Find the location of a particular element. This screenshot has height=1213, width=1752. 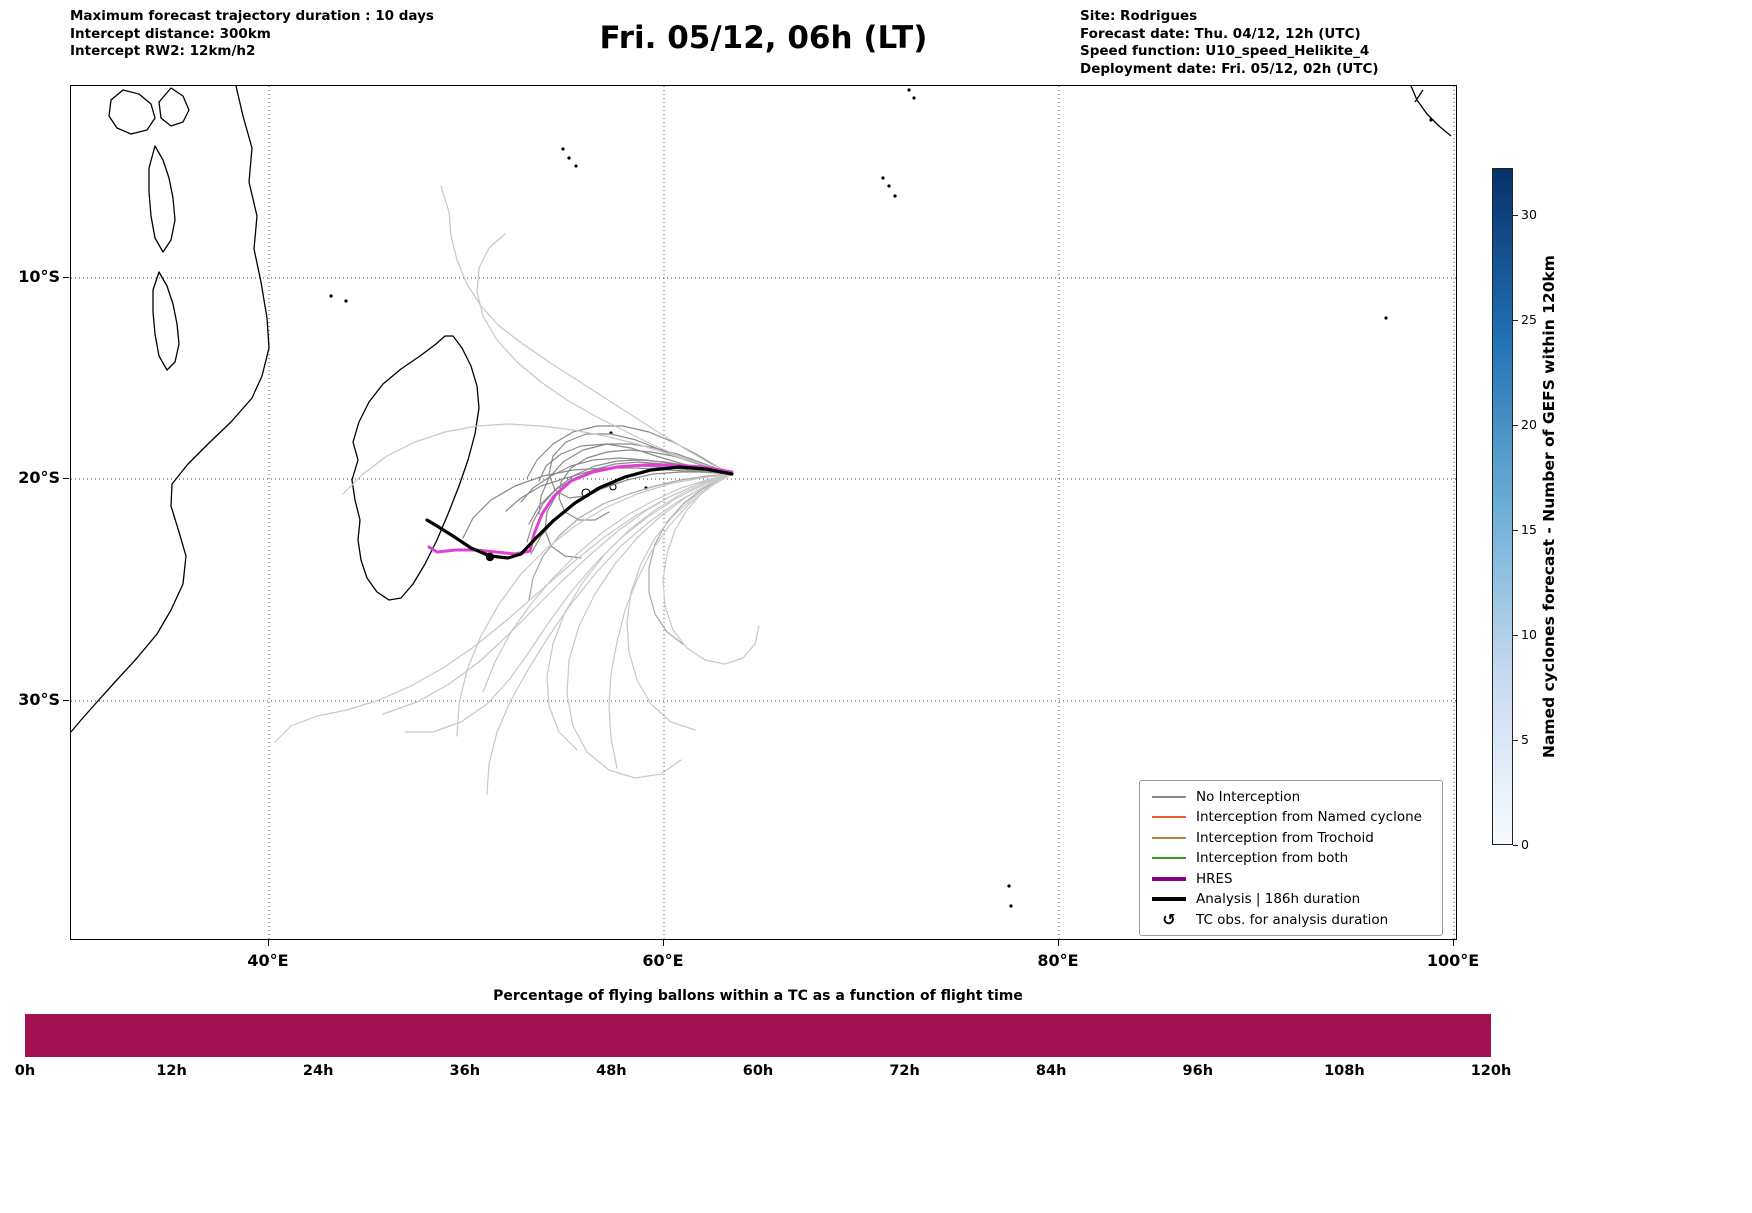

black-line-swatch is located at coordinates (1169, 899).